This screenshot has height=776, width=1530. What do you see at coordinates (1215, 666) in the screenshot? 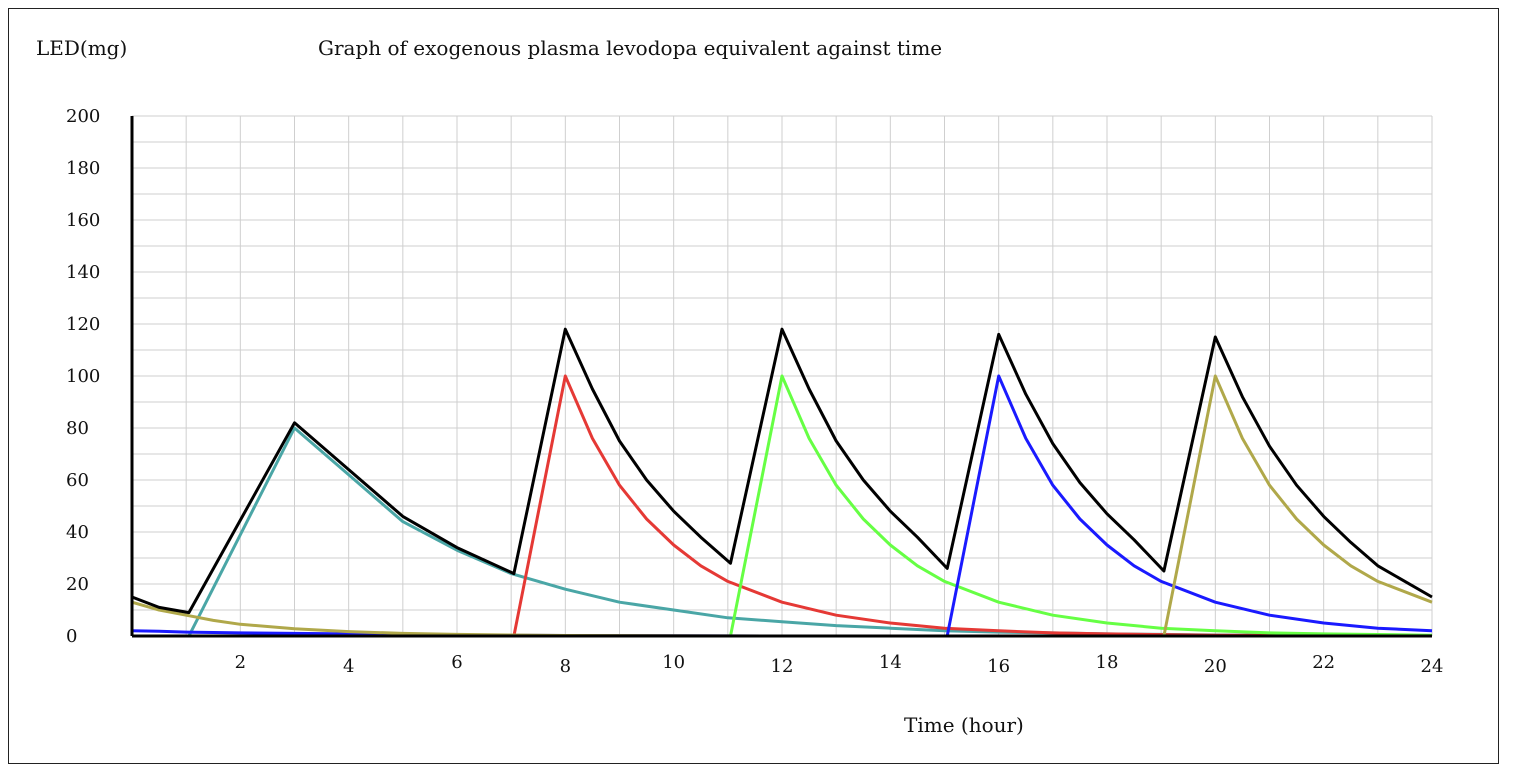
I see `x-tick-label: 20` at bounding box center [1215, 666].